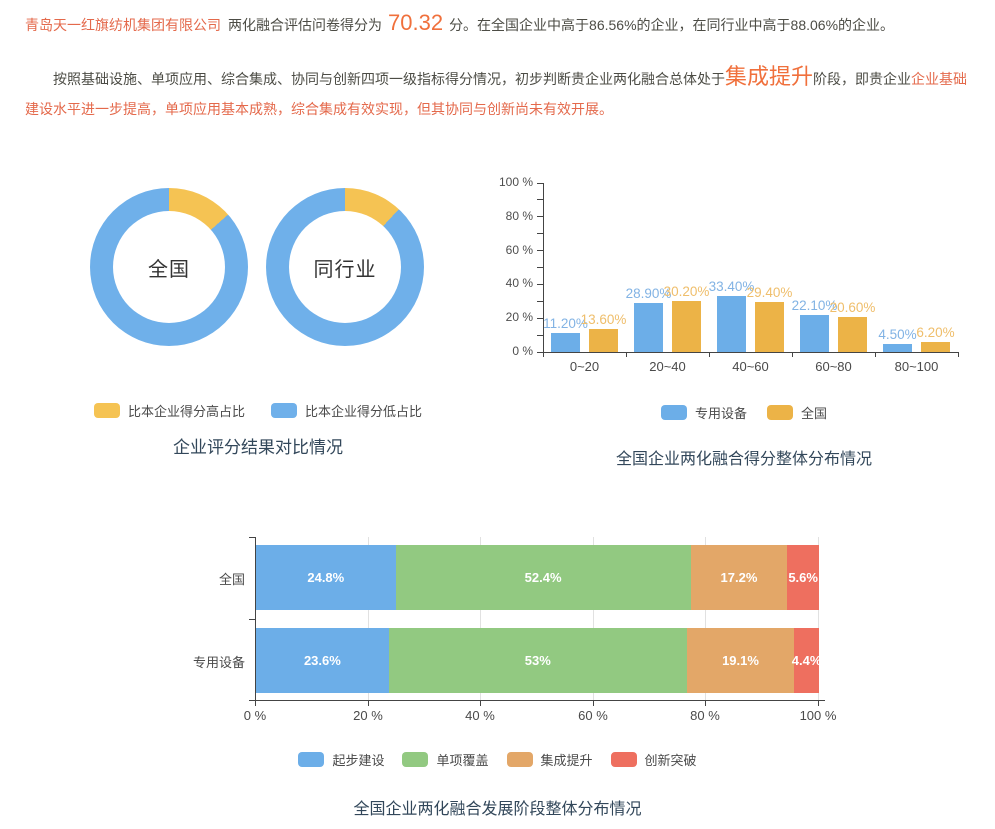 Image resolution: width=995 pixels, height=829 pixels. I want to click on score-detail-text: 分。在全国企业中高于86.56%的企业，在同行业中高于88.06%的企业。, so click(672, 25).